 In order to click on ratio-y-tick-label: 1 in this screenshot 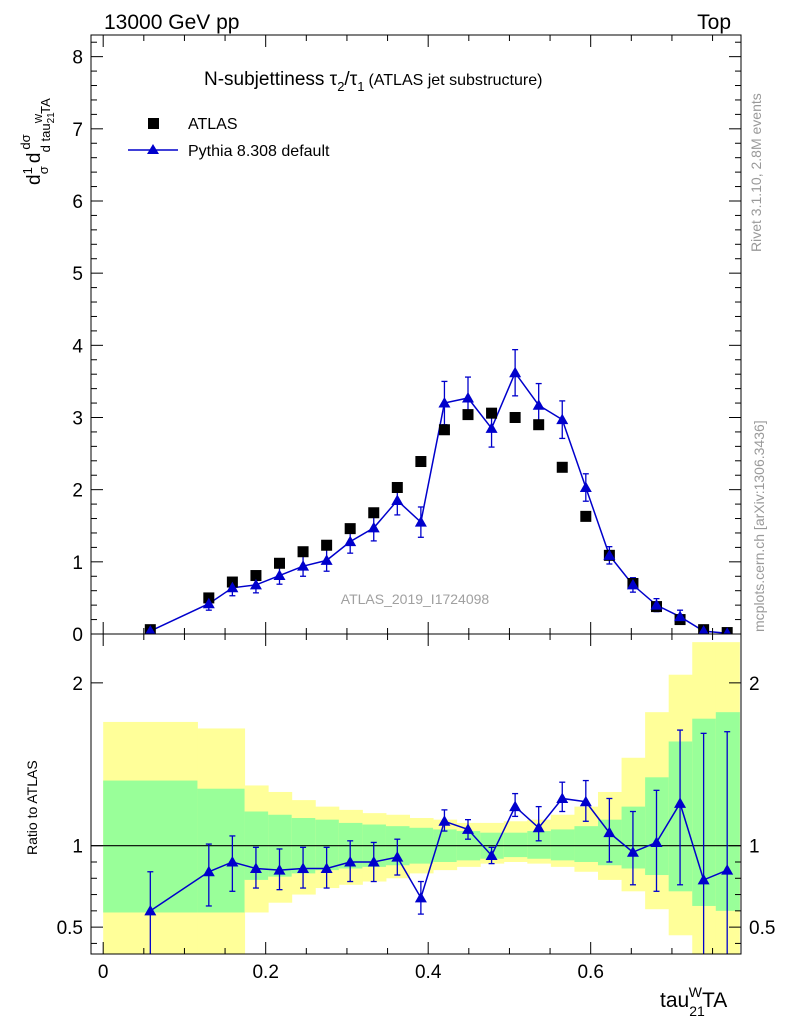, I will do `click(77, 847)`.